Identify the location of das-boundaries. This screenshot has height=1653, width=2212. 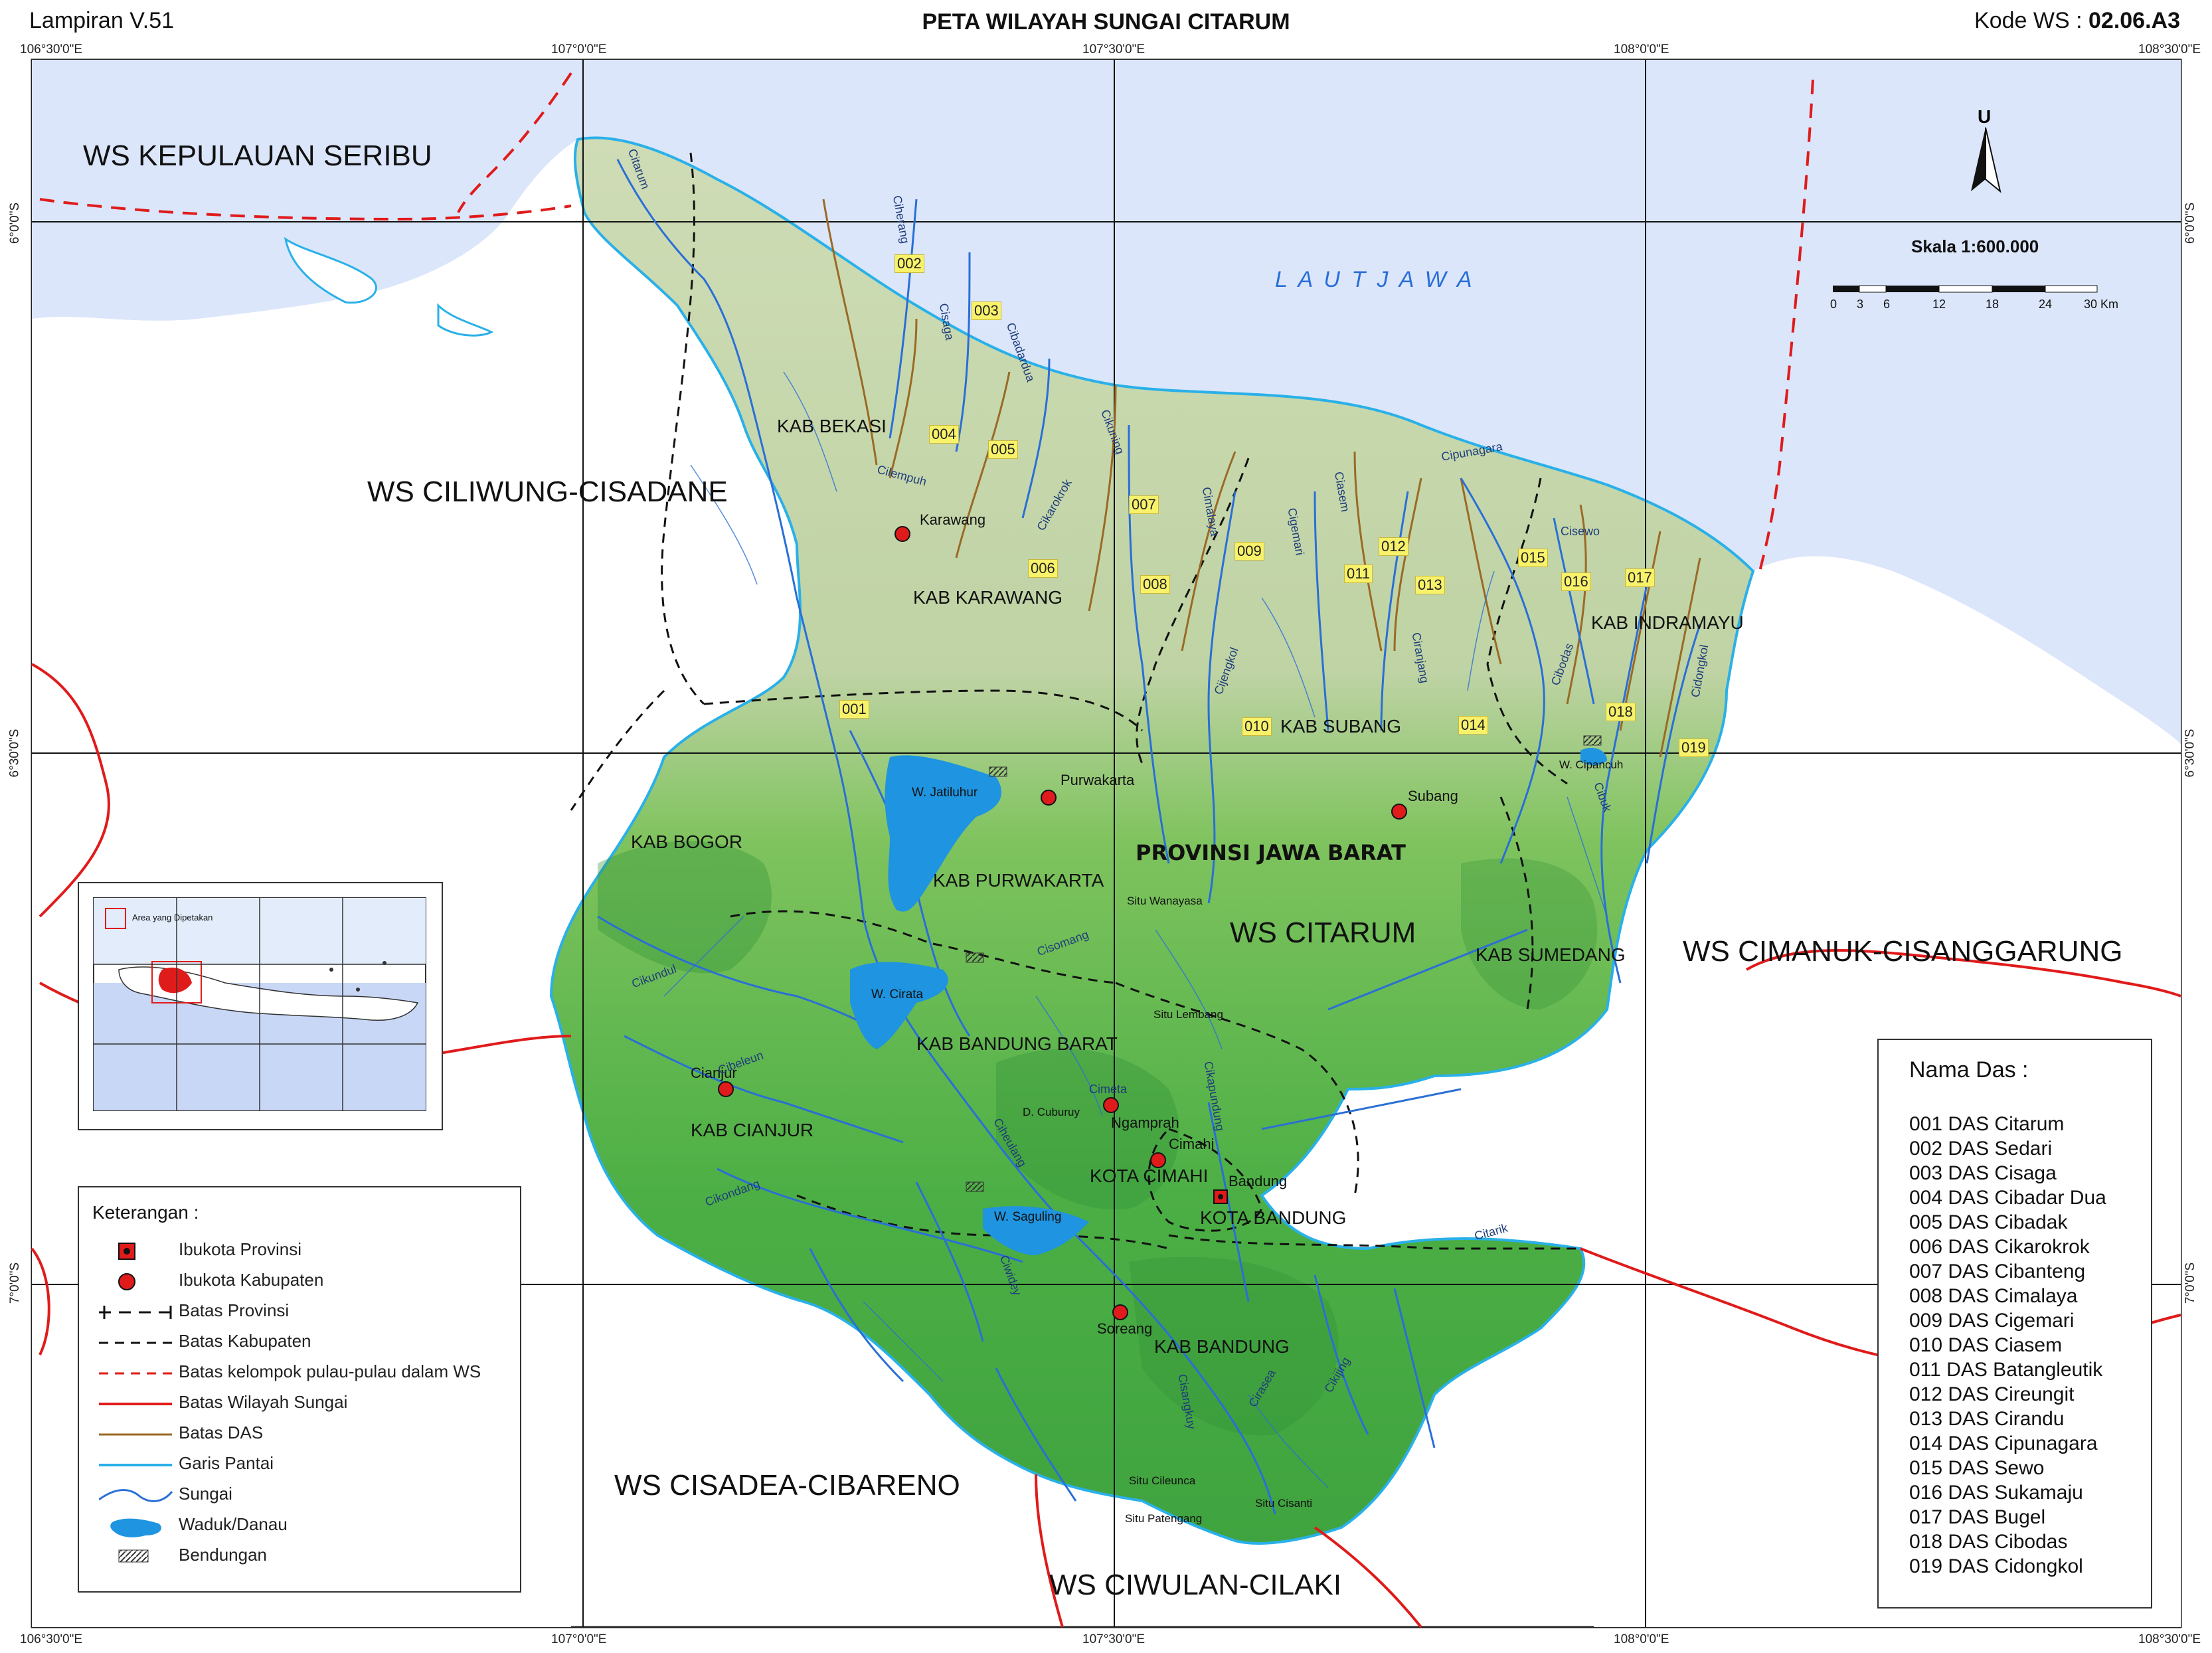
(1261, 478).